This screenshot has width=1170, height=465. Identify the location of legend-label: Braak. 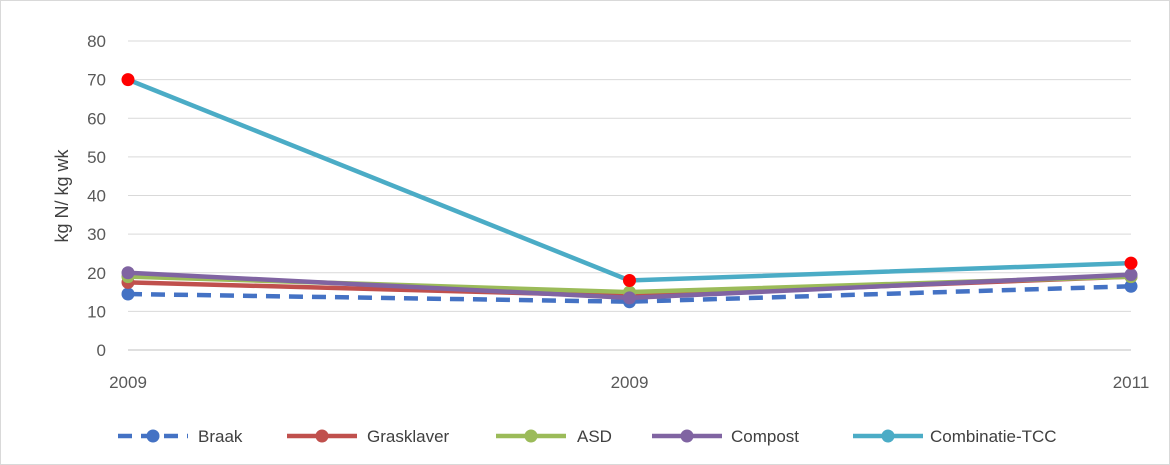
(220, 436).